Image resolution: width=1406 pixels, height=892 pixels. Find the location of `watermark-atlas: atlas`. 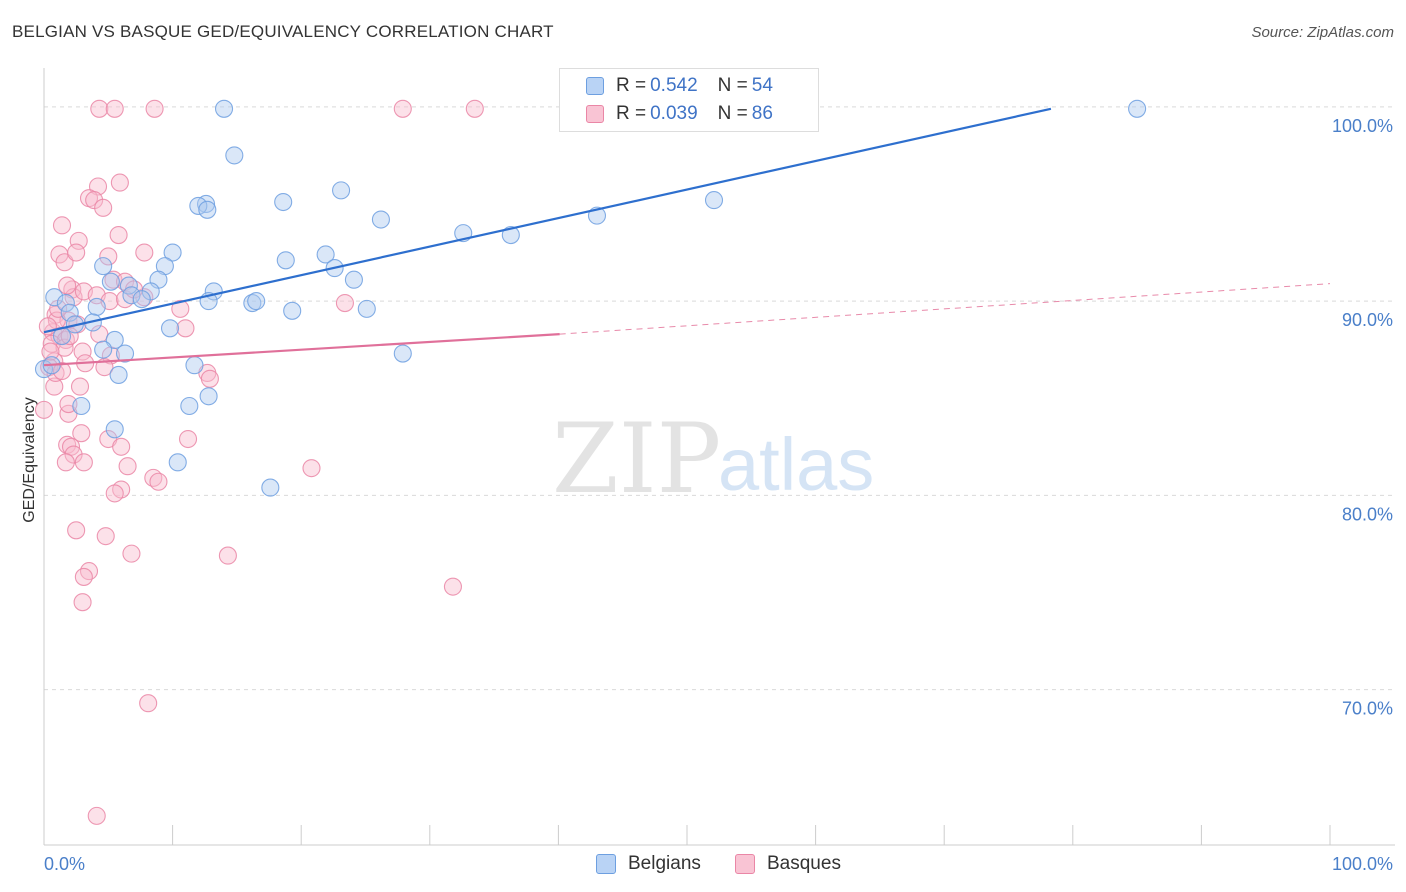

watermark-atlas: atlas is located at coordinates (796, 464).